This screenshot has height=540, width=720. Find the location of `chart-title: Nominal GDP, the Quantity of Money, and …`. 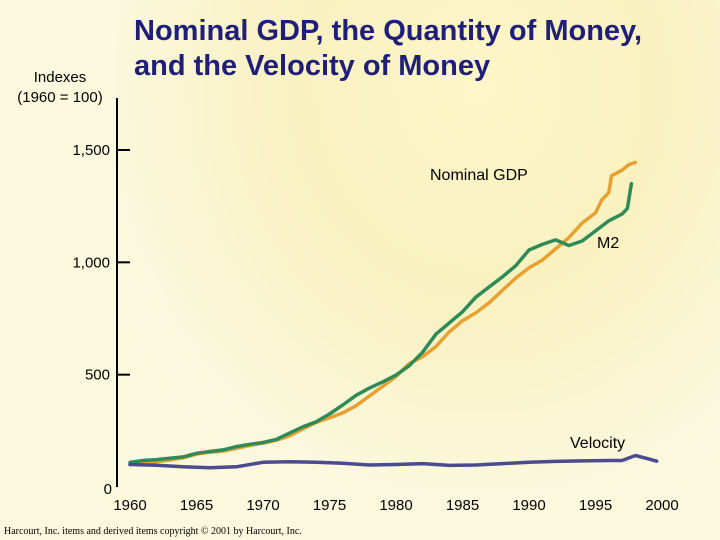

chart-title: Nominal GDP, the Quantity of Money, and … is located at coordinates (388, 48).